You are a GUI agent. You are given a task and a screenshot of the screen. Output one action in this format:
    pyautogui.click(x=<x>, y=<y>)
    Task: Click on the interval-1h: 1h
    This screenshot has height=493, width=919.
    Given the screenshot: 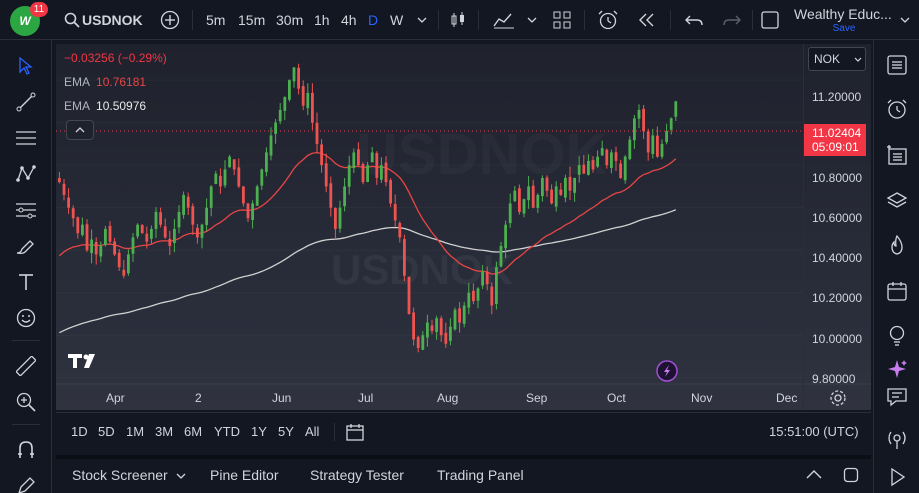 What is the action you would take?
    pyautogui.click(x=322, y=20)
    